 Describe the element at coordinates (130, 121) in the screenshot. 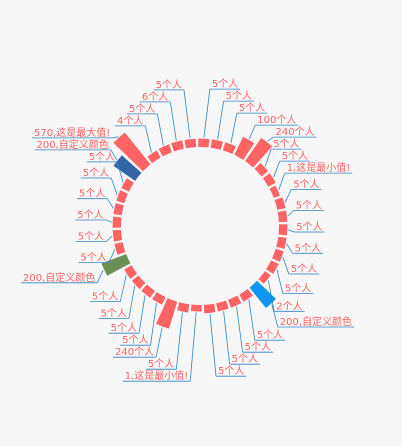

I see `slice-label: 4个人` at that location.